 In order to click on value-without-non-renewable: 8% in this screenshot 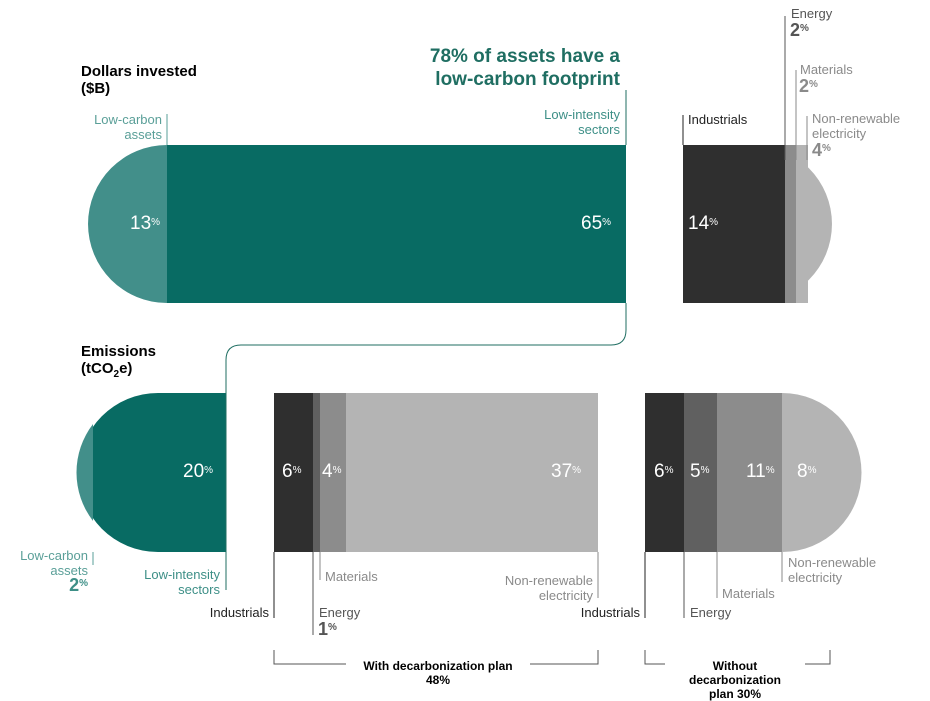, I will do `click(807, 471)`.